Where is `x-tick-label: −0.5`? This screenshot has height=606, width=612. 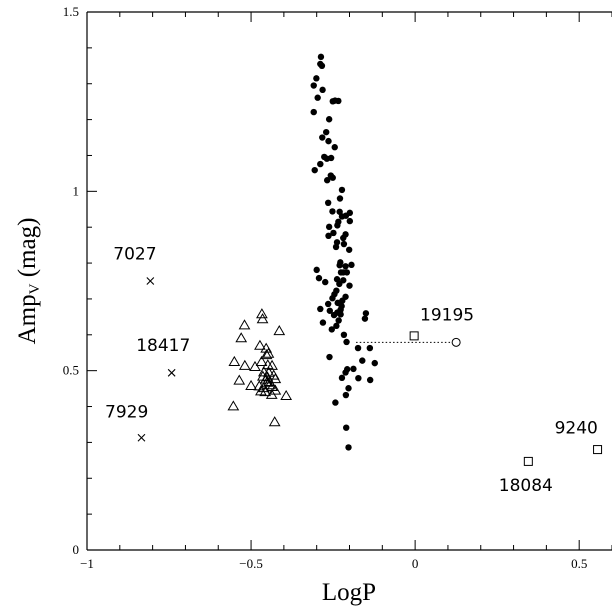 x-tick-label: −0.5 is located at coordinates (251, 563).